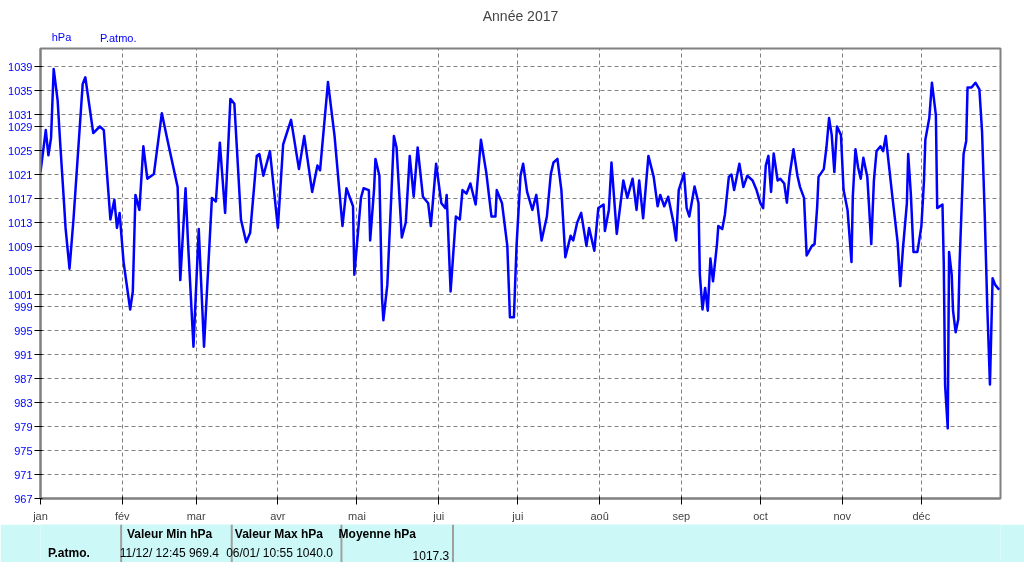 The image size is (1024, 580). What do you see at coordinates (23, 378) in the screenshot?
I see `y-tick-label: 987` at bounding box center [23, 378].